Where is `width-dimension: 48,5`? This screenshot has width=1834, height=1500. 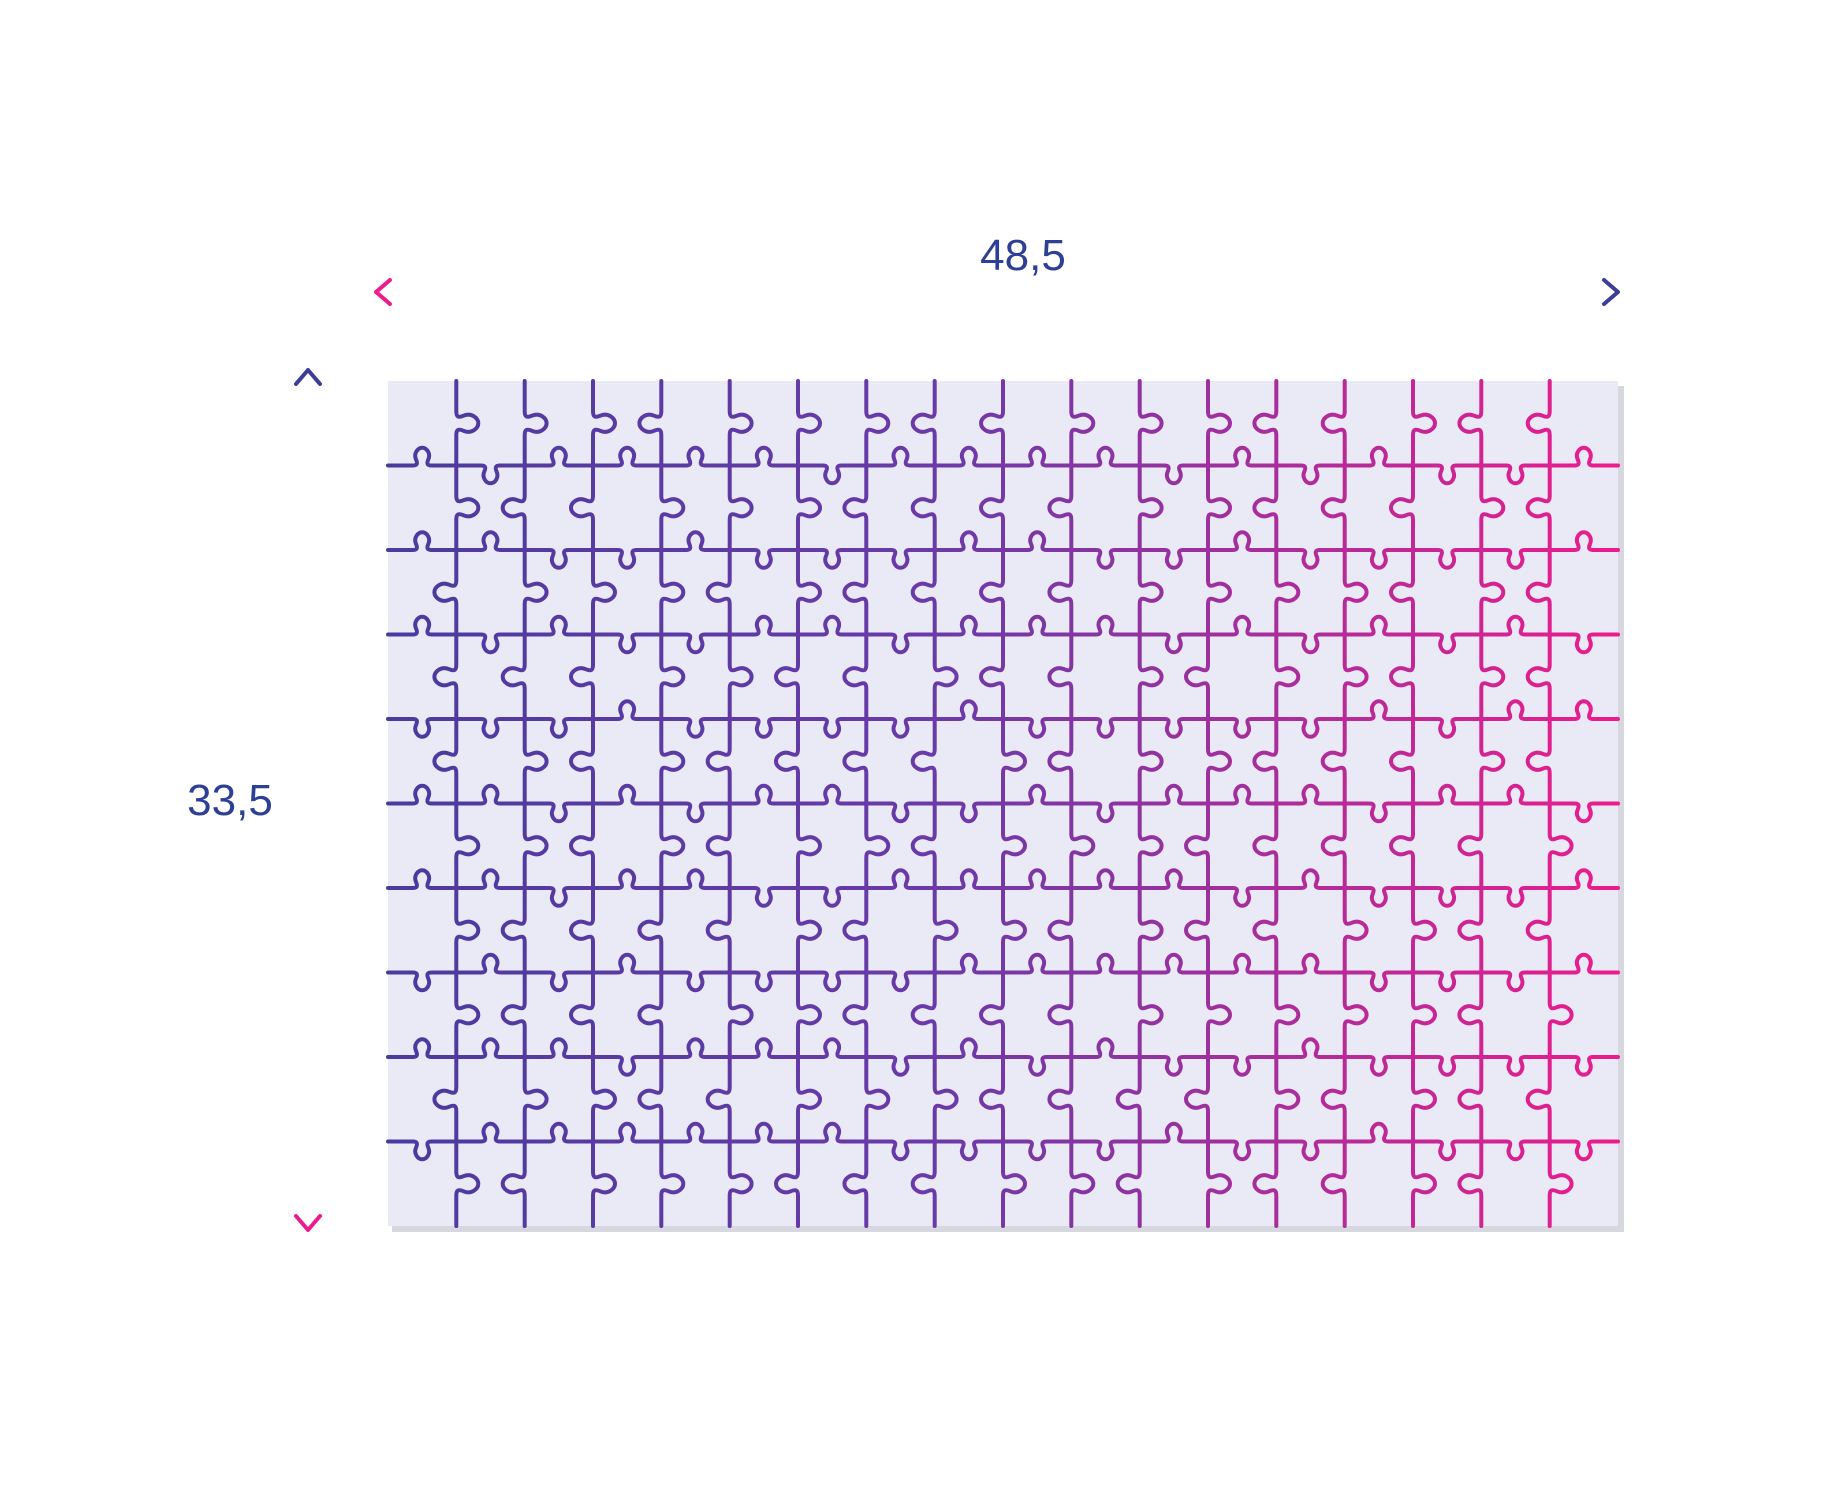 width-dimension: 48,5 is located at coordinates (997, 268).